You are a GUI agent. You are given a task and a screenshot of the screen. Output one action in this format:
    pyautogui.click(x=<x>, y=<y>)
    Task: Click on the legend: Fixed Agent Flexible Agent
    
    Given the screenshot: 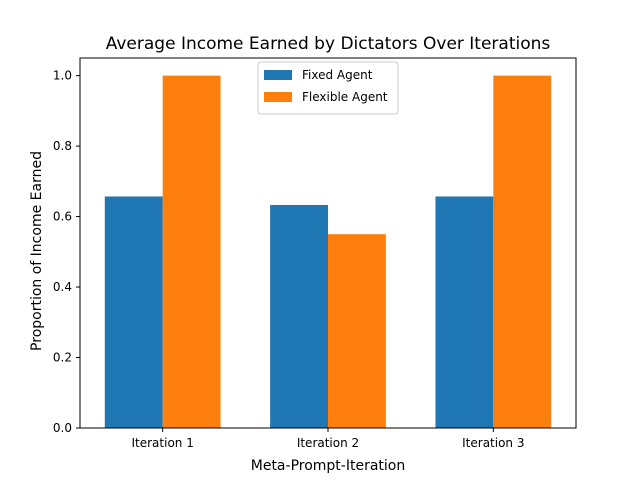 What is the action you would take?
    pyautogui.click(x=328, y=88)
    